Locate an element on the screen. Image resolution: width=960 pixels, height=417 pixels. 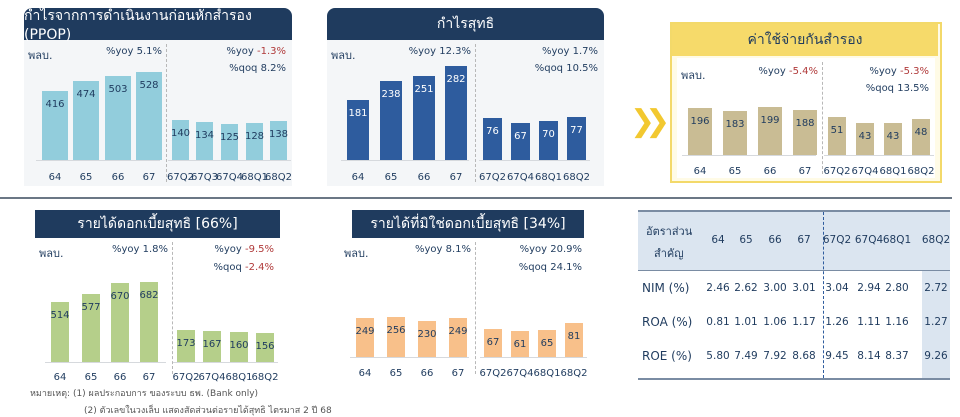
data-label: 181 is located at coordinates (358, 113).